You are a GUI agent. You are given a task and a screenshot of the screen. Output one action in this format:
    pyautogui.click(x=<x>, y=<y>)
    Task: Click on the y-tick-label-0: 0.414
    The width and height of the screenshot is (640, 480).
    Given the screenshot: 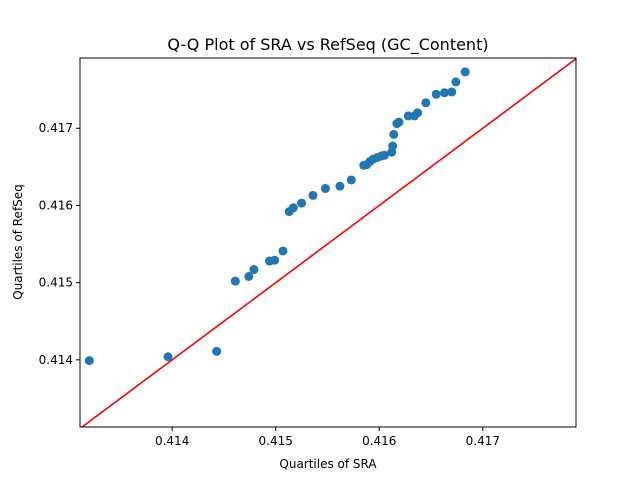 What is the action you would take?
    pyautogui.click(x=56, y=360)
    